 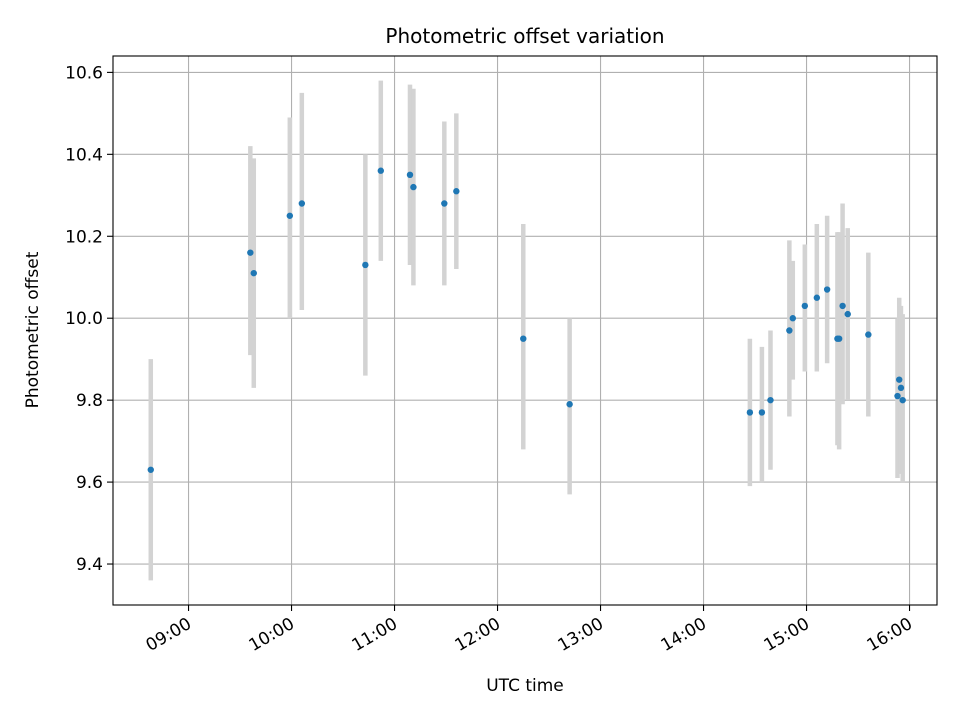 What do you see at coordinates (525, 686) in the screenshot?
I see `x-axis-label: UTC time` at bounding box center [525, 686].